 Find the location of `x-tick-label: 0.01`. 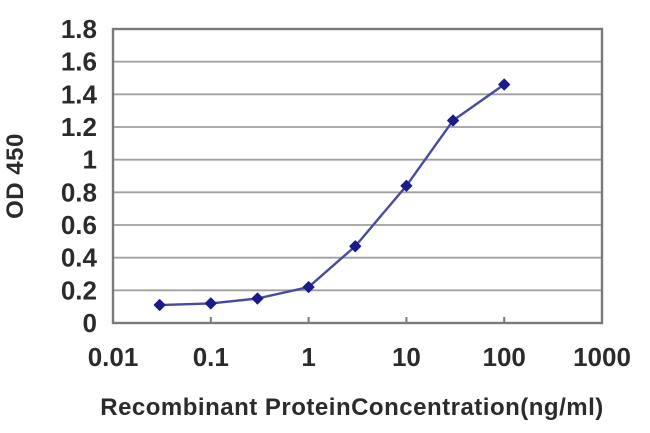

x-tick-label: 0.01 is located at coordinates (113, 357).